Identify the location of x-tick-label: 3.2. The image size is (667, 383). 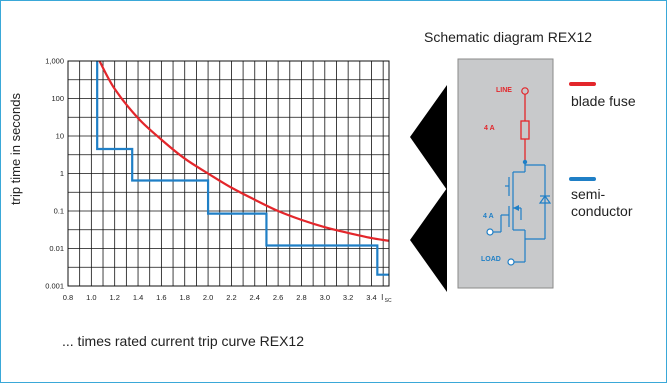
(348, 297).